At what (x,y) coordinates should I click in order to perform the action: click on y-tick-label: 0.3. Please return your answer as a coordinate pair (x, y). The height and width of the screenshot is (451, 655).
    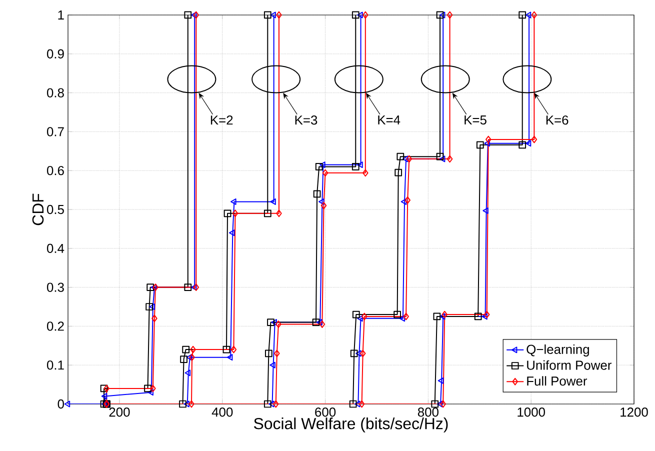
    Looking at the image, I should click on (55, 287).